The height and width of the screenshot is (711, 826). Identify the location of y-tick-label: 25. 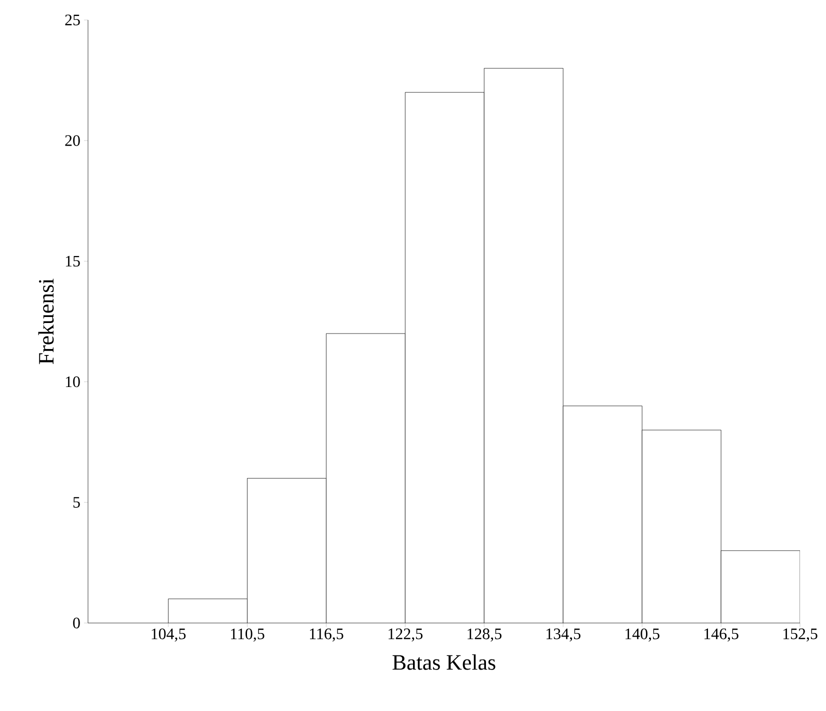
(72, 20).